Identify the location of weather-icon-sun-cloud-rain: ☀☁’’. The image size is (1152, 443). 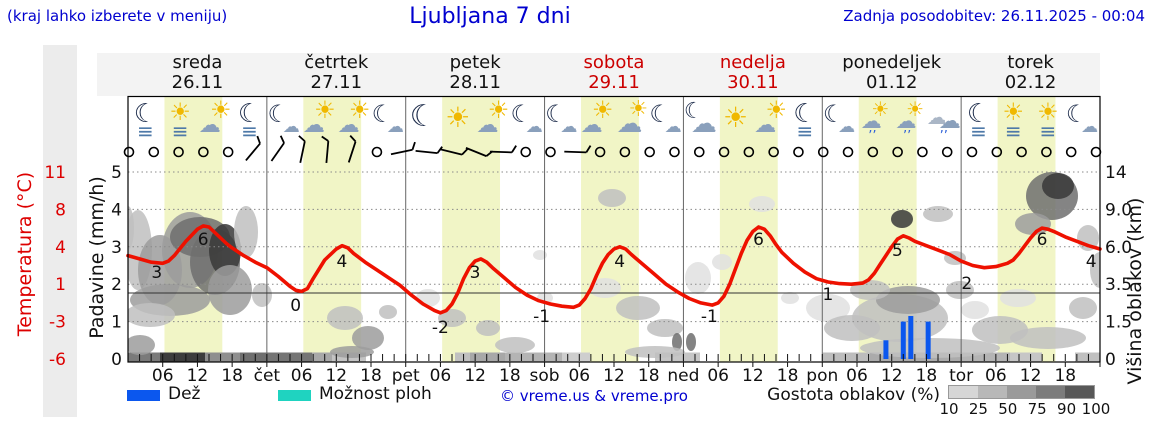
(875, 120).